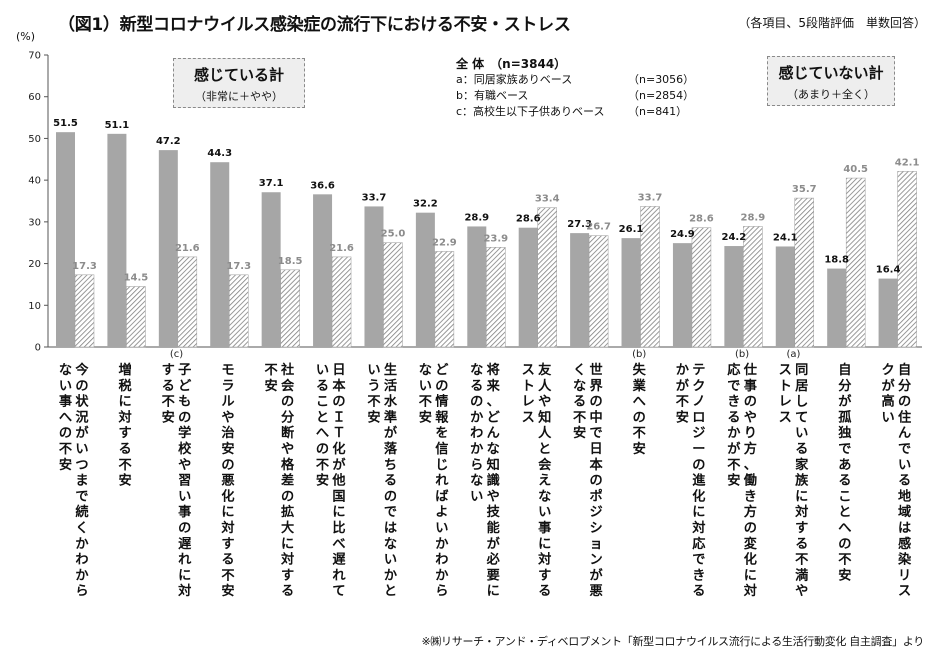 The image size is (940, 654). I want to click on legend-item-a-label: a：同居家族ありベース, so click(514, 79).